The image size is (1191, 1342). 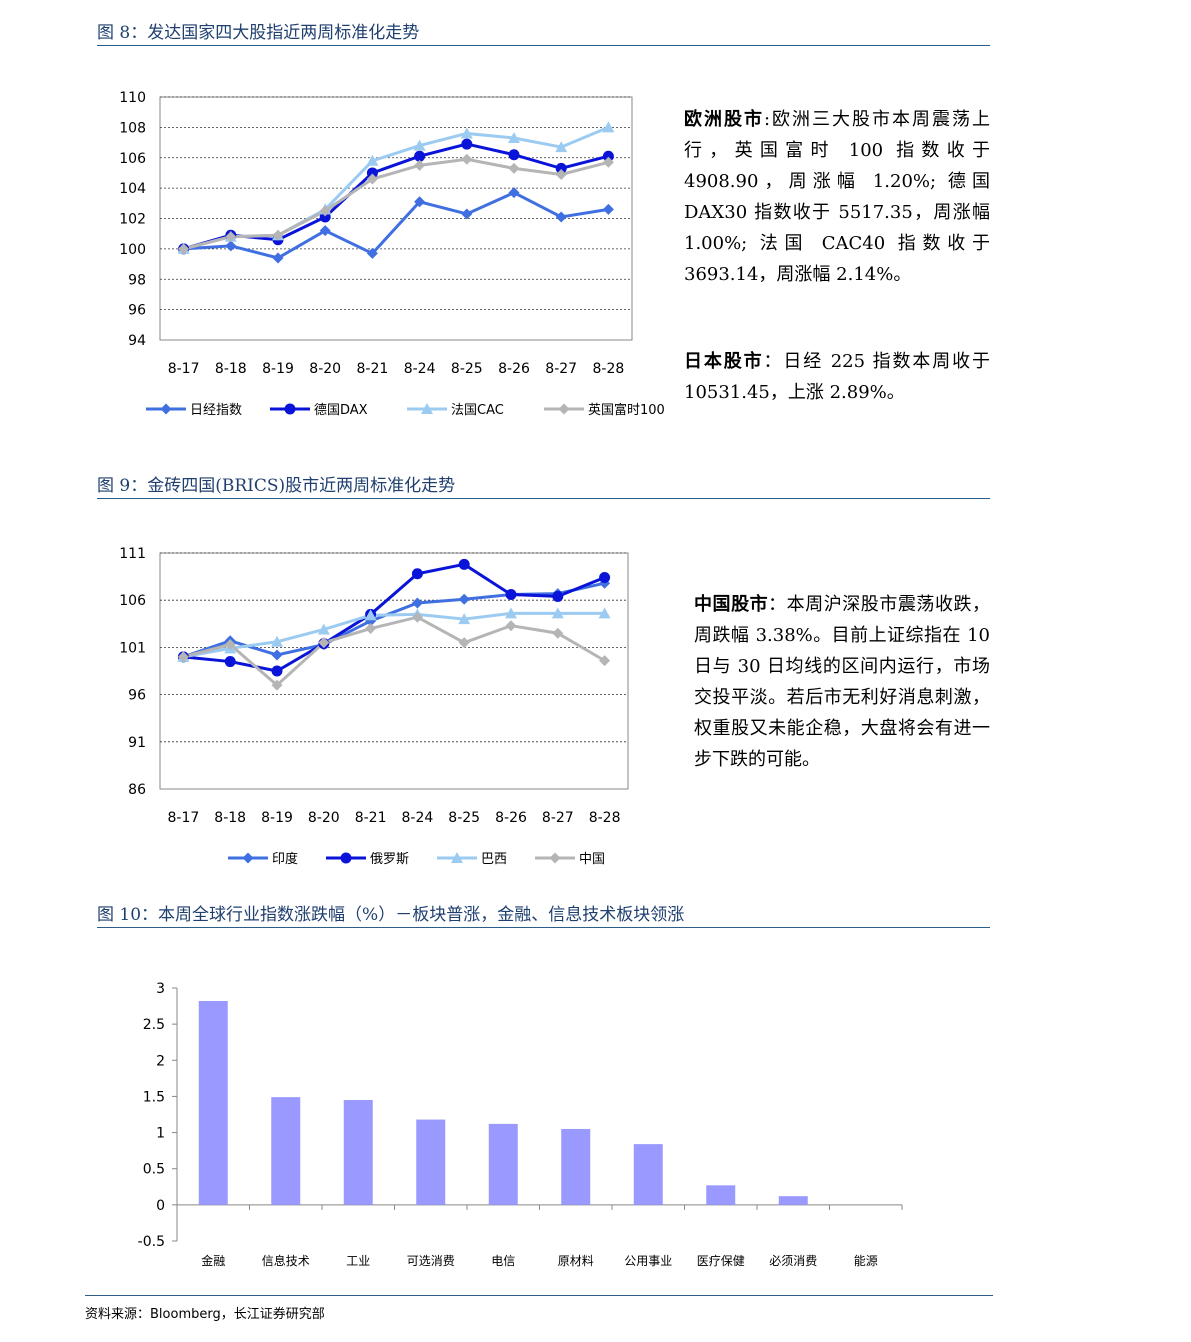 I want to click on fig10-x-tick-label: 金融, so click(x=213, y=1260).